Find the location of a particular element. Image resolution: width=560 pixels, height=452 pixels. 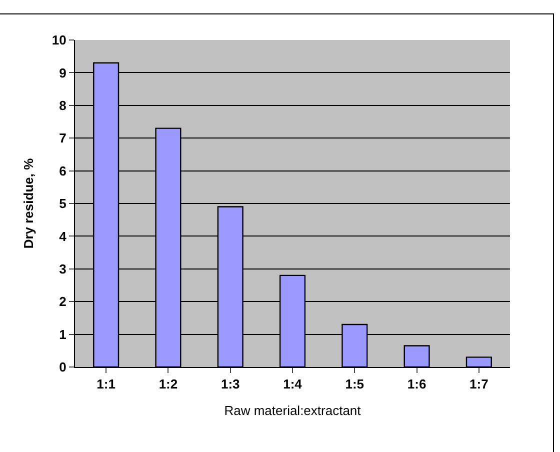

x-tick-label: 1:6 is located at coordinates (416, 384).